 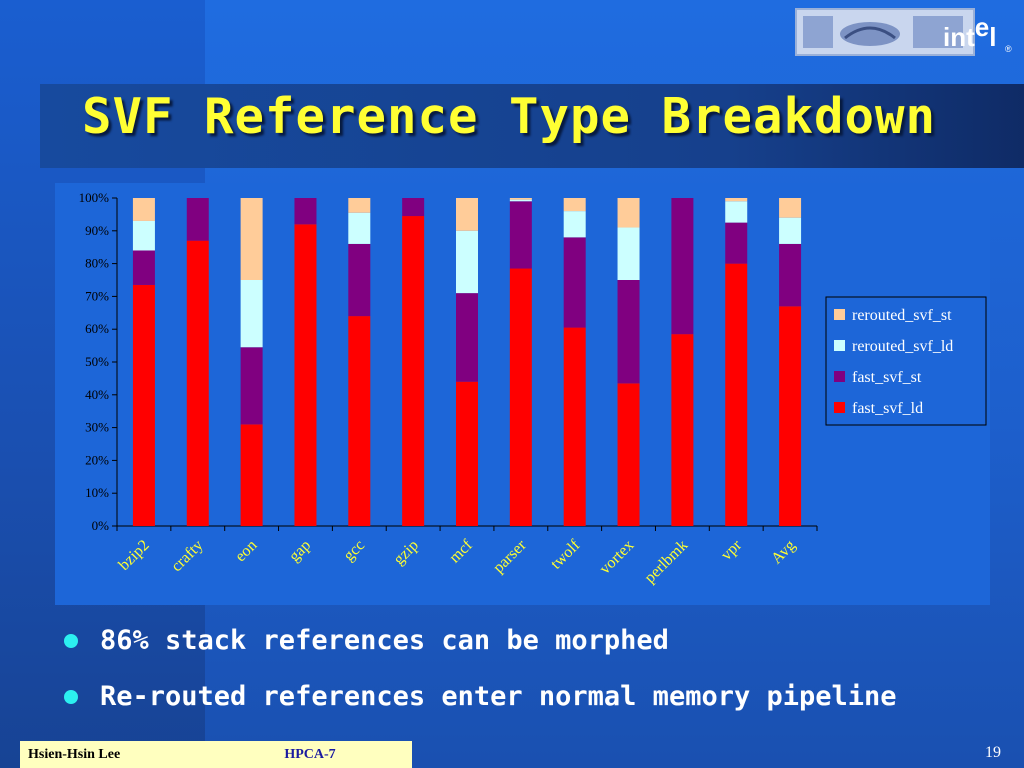 I want to click on footer-venue: HPCA-7, so click(x=310, y=754).